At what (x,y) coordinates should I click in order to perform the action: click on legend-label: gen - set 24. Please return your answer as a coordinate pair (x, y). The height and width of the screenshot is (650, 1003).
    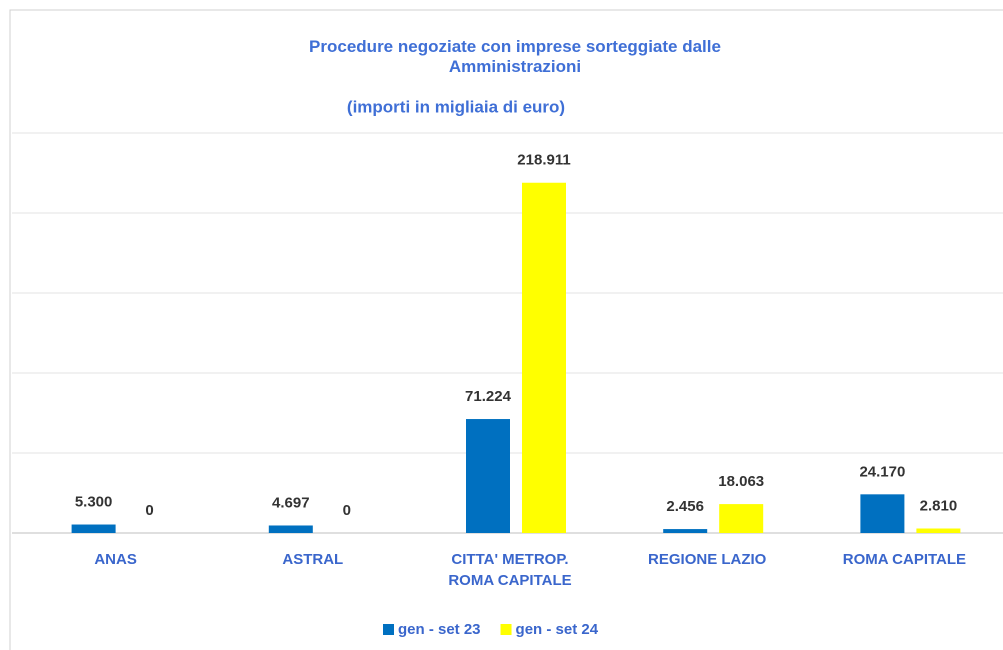
    Looking at the image, I should click on (557, 629).